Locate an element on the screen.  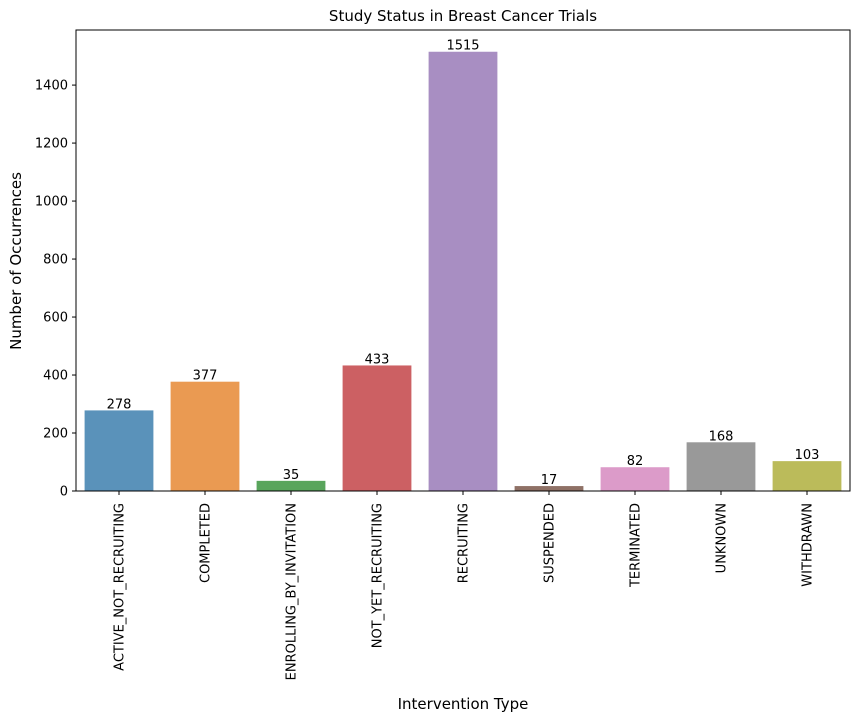
y-tick-label: 400 is located at coordinates (55, 376).